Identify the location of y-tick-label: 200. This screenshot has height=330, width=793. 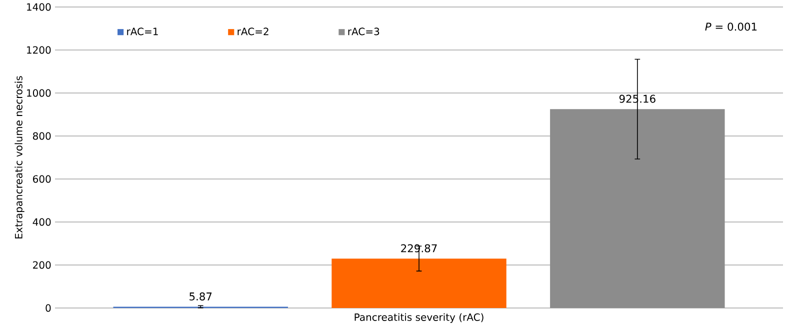
(42, 265).